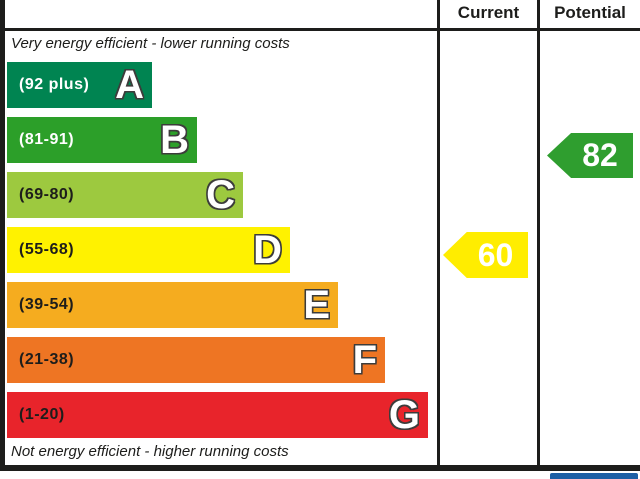  What do you see at coordinates (42, 414) in the screenshot?
I see `band-range-label: (1-20)` at bounding box center [42, 414].